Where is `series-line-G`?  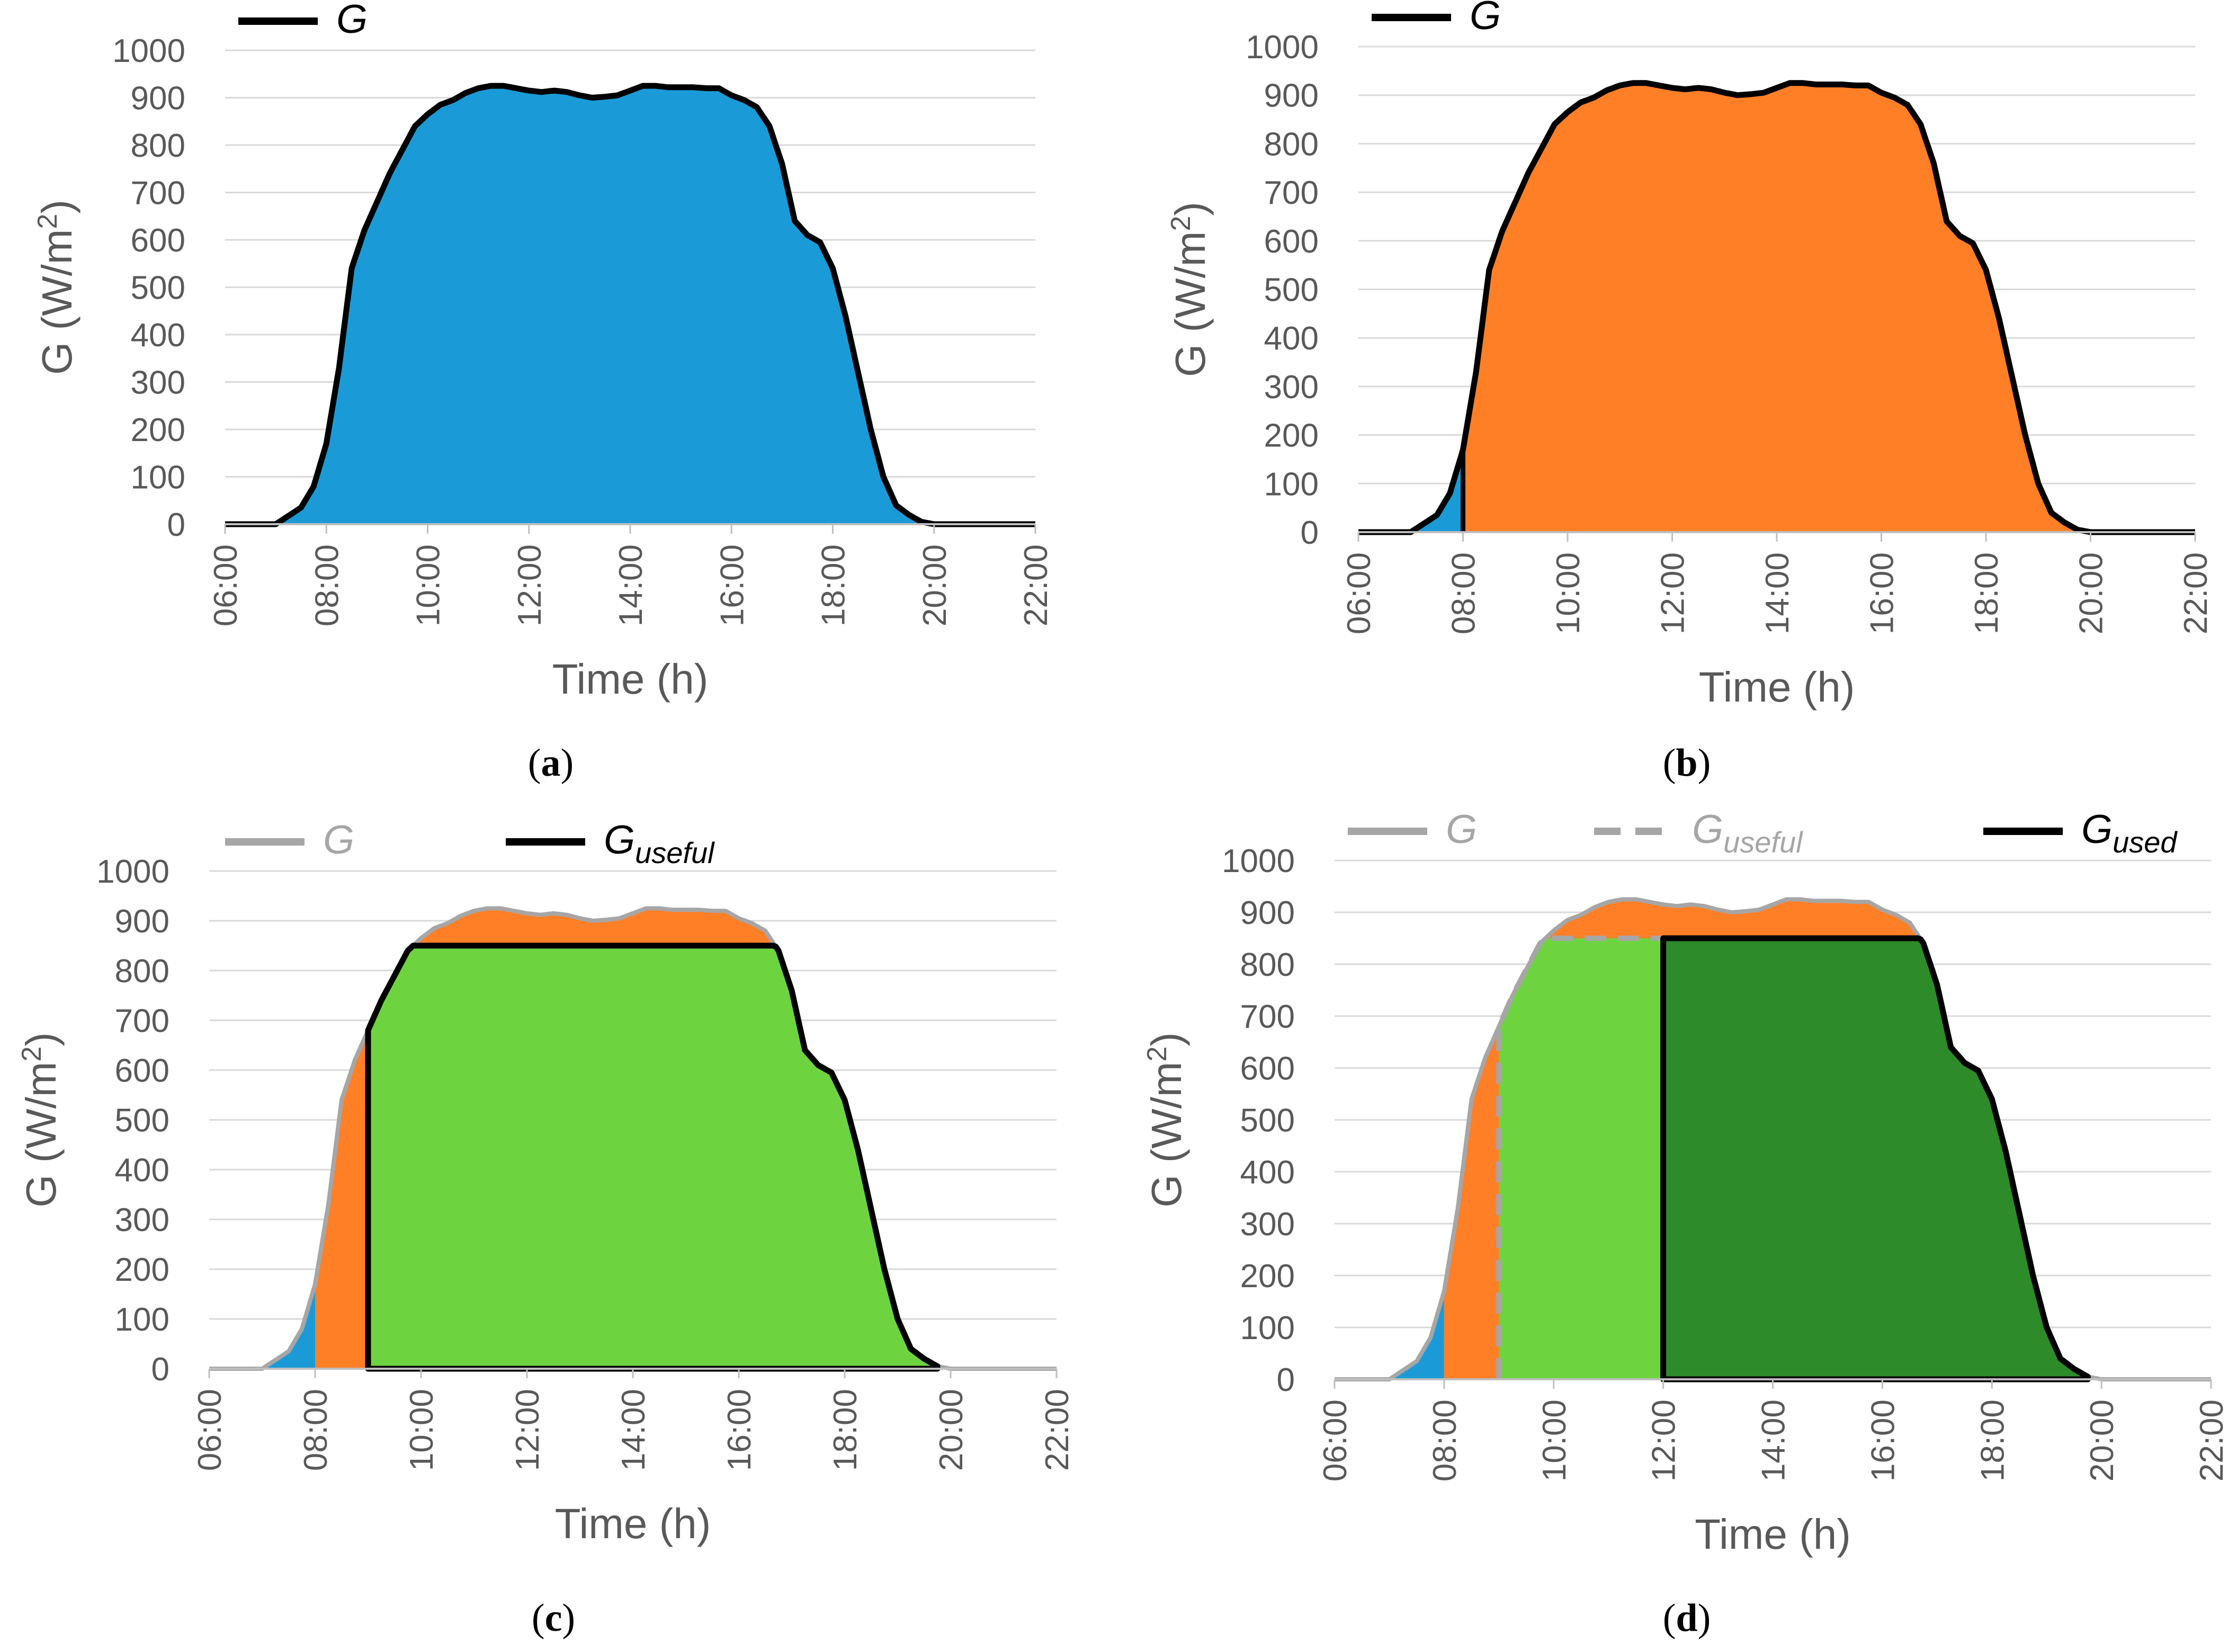
series-line-G is located at coordinates (630, 305).